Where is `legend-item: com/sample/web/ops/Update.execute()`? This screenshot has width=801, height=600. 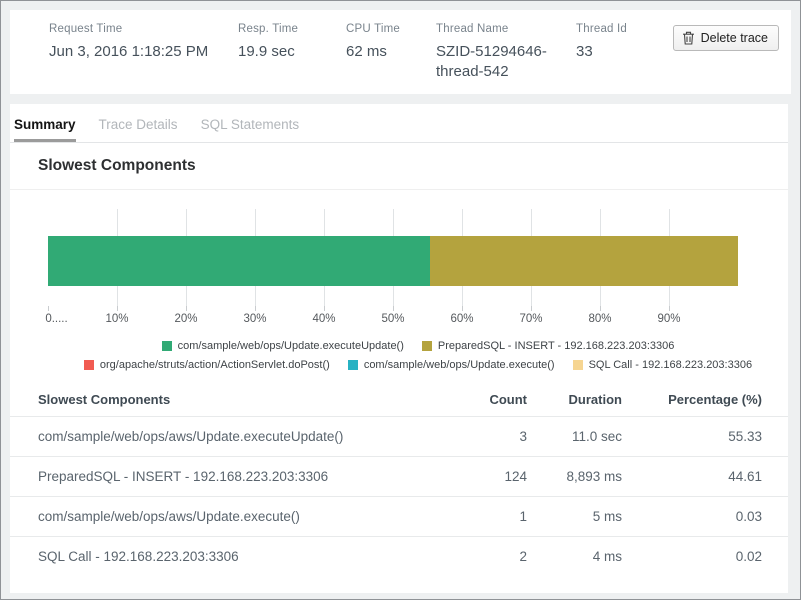 legend-item: com/sample/web/ops/Update.execute() is located at coordinates (451, 365).